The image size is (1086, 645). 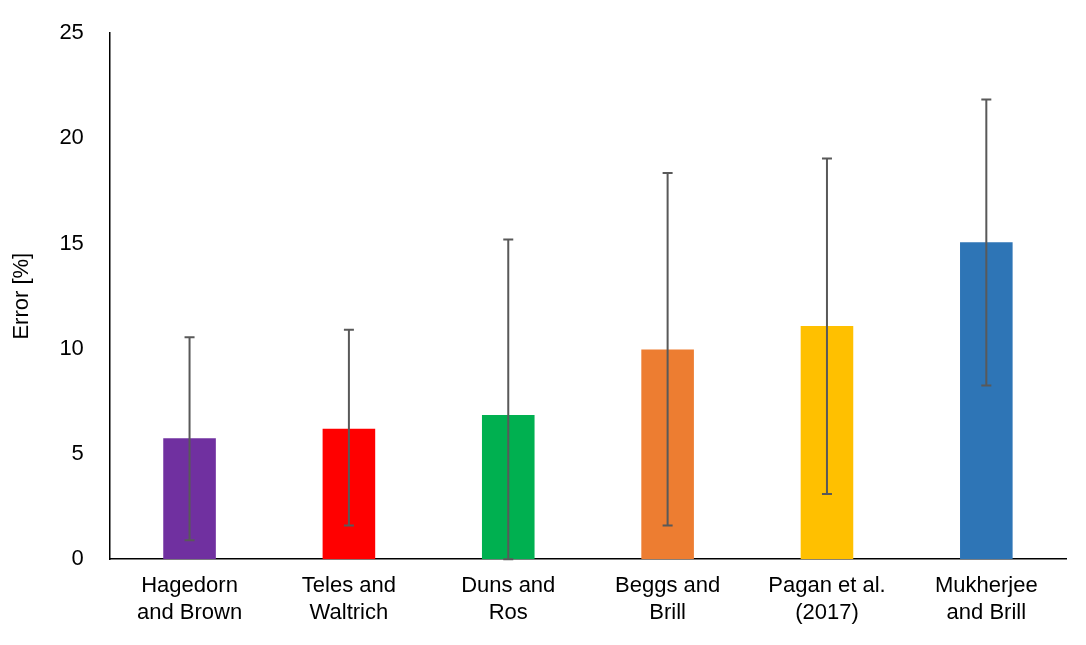 What do you see at coordinates (508, 598) in the screenshot?
I see `x-tick-label: Duns and Ros` at bounding box center [508, 598].